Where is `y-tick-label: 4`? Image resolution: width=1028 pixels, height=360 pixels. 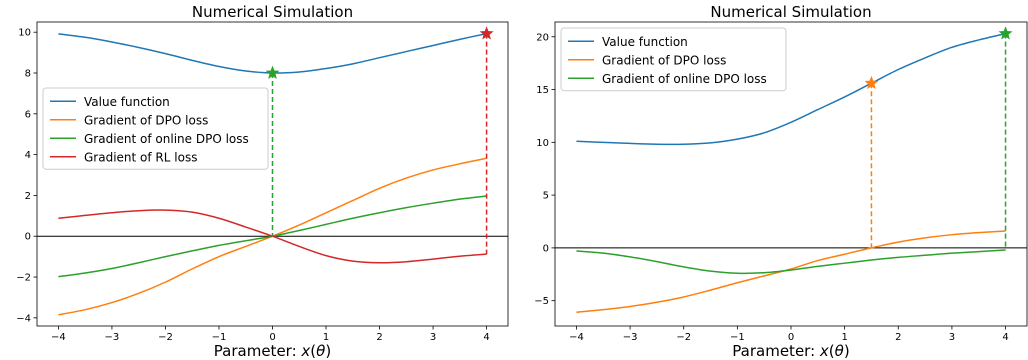
y-tick-label: 4 is located at coordinates (28, 155).